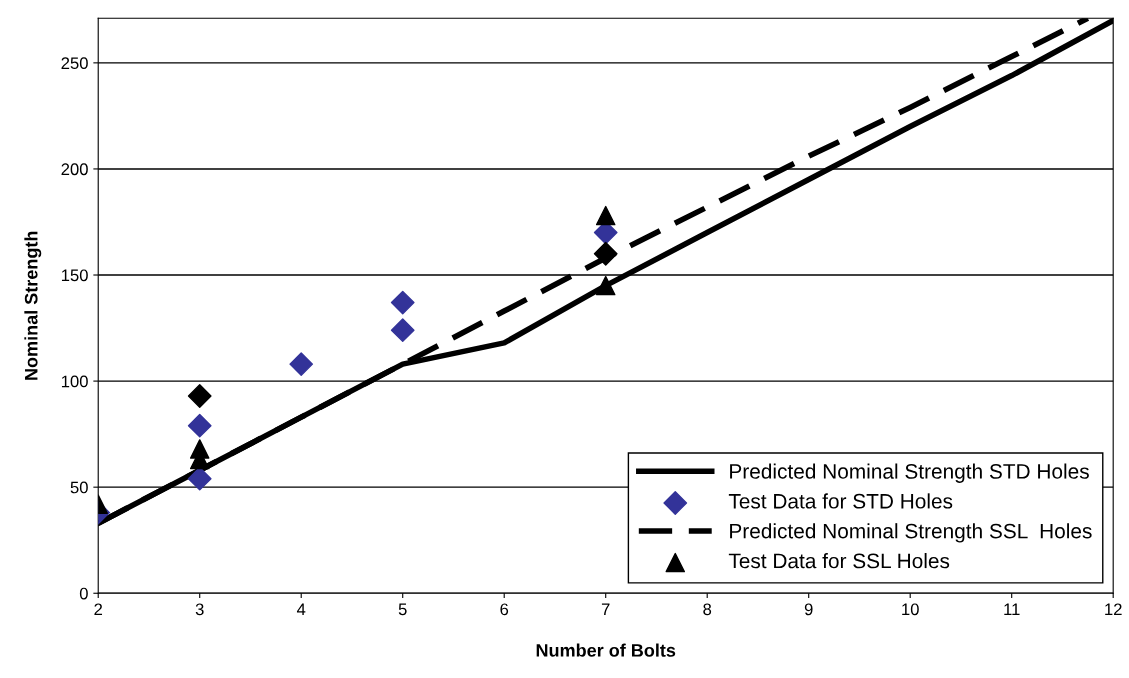 The height and width of the screenshot is (678, 1129). Describe the element at coordinates (83, 593) in the screenshot. I see `y-tick-label: 0` at that location.